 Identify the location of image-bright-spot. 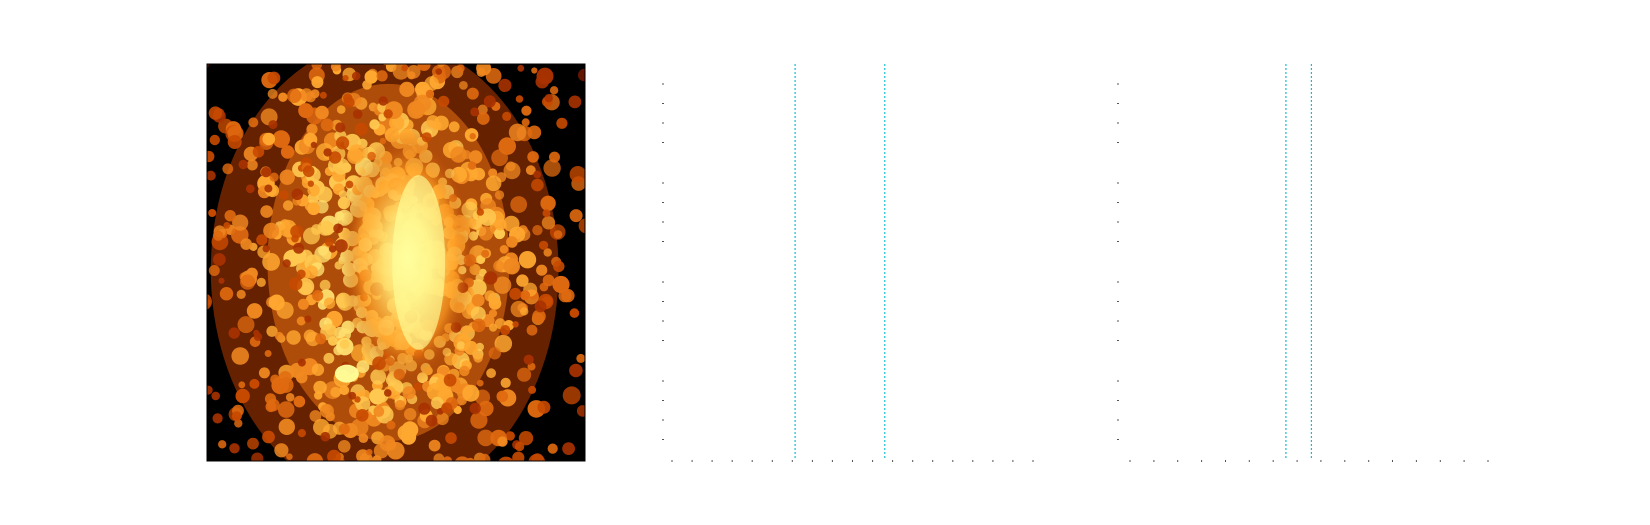
(346, 373).